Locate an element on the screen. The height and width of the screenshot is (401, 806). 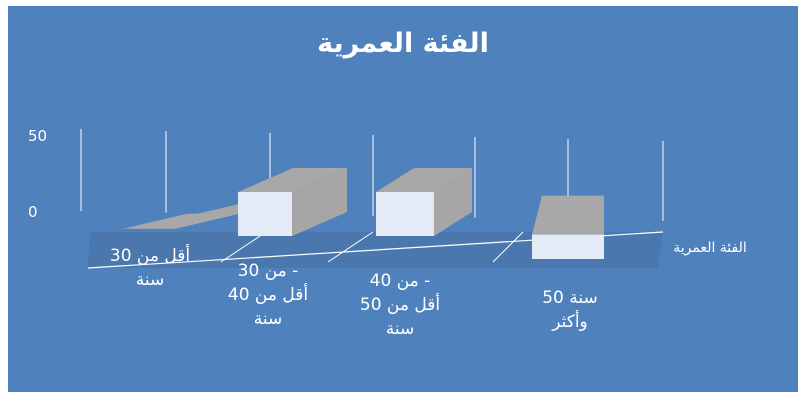
chart-title: الفئة العمرية is located at coordinates (403, 43).